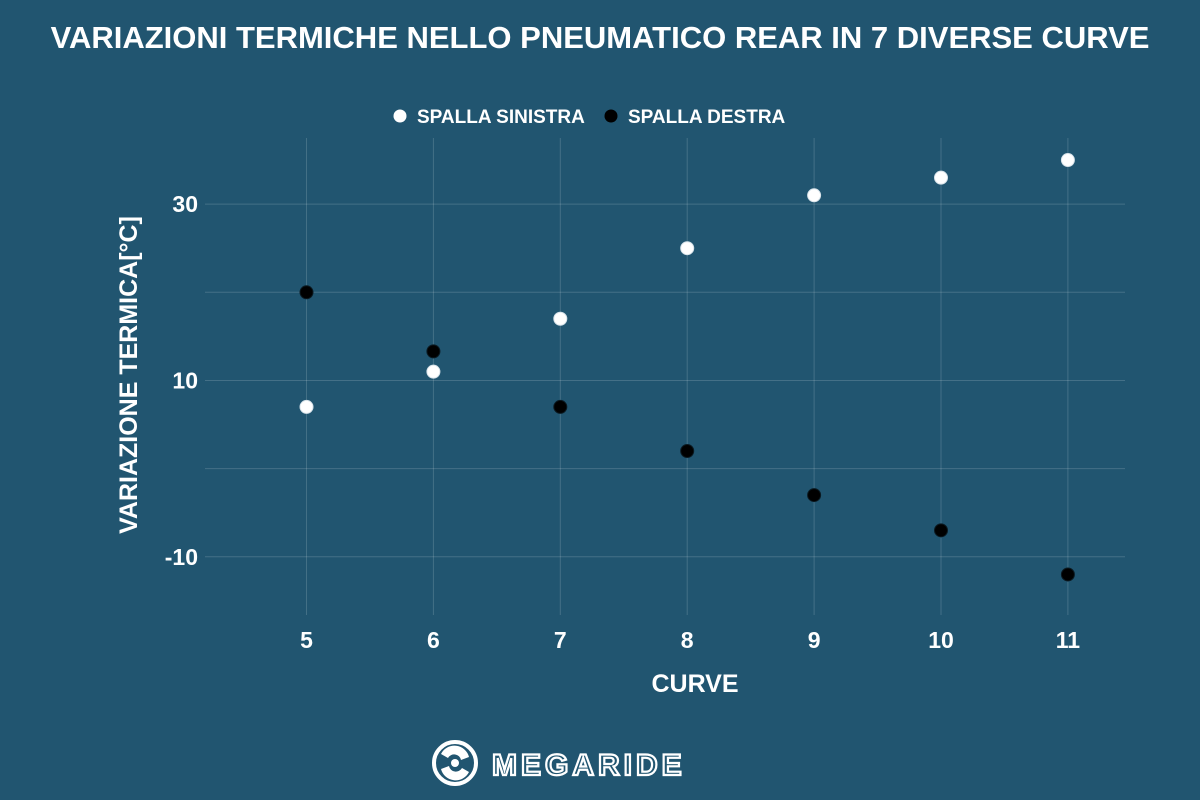 This screenshot has height=800, width=1200. I want to click on x-tick-label-11: 11, so click(1068, 640).